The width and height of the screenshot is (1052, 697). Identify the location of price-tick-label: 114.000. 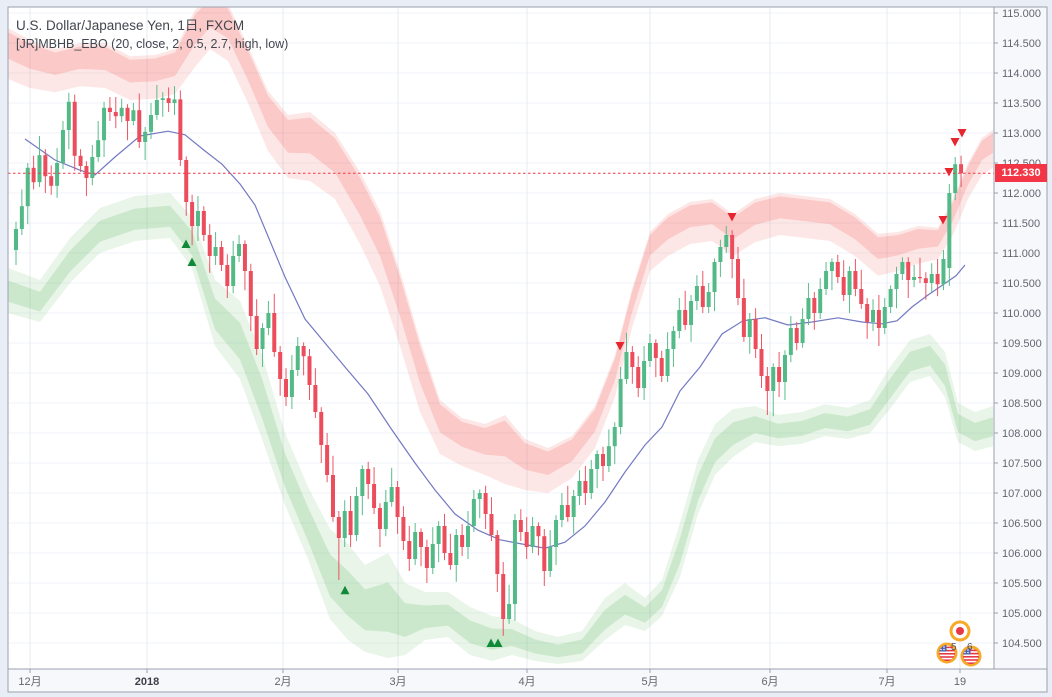
(1021, 74).